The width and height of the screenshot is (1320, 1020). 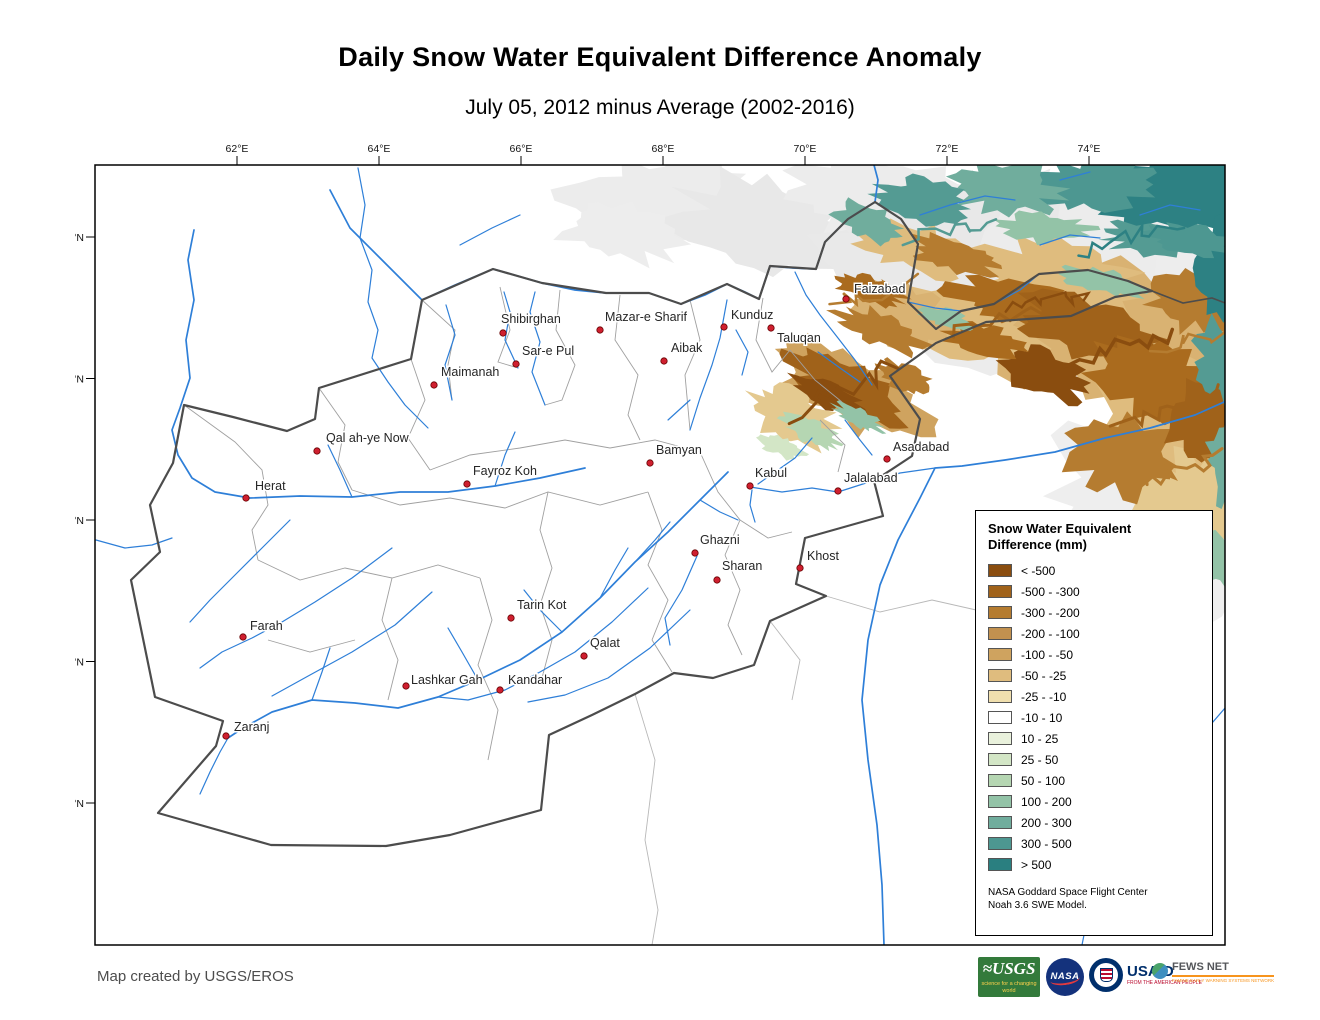 What do you see at coordinates (1042, 717) in the screenshot?
I see `legend-entry-label: -10 - 10` at bounding box center [1042, 717].